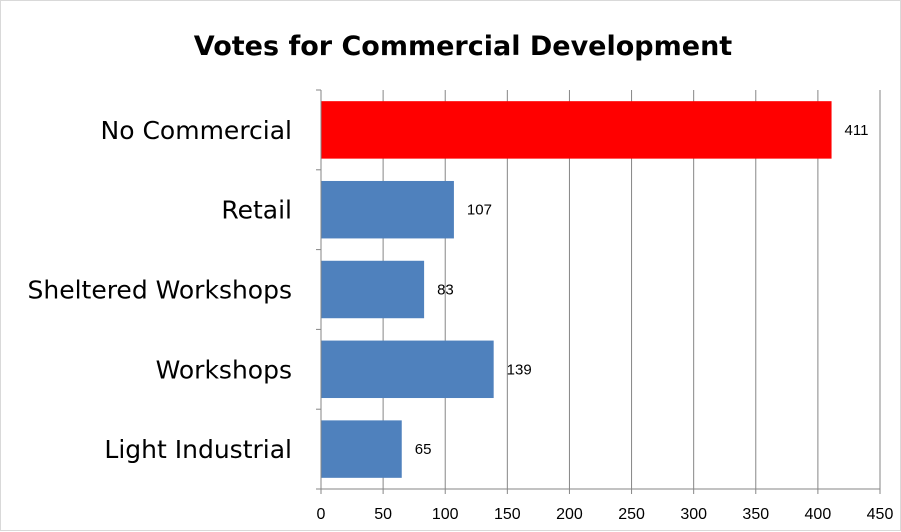  I want to click on data-label: 411, so click(857, 130).